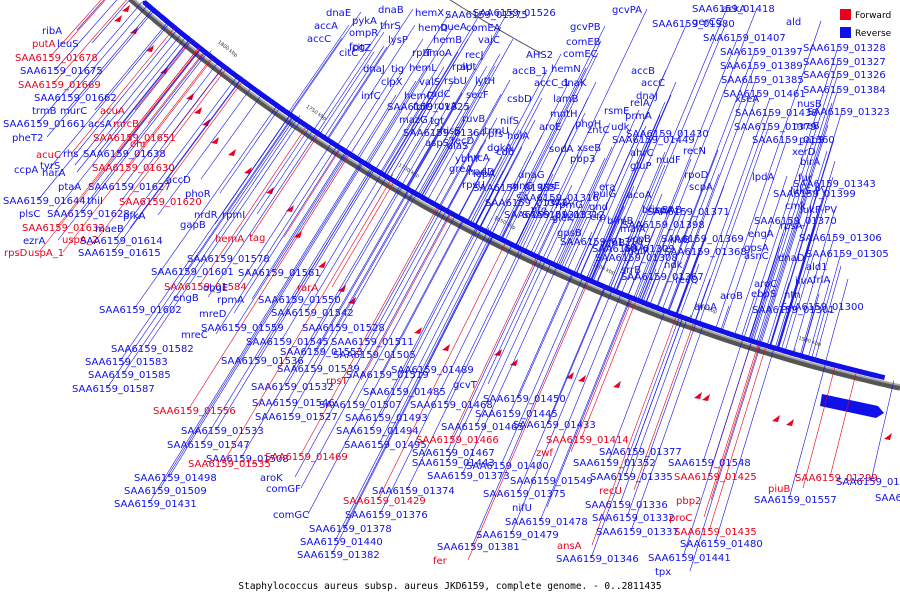 The image size is (900, 600). Describe the element at coordinates (844, 62) in the screenshot. I see `gene-label: SAA6159_01327` at that location.